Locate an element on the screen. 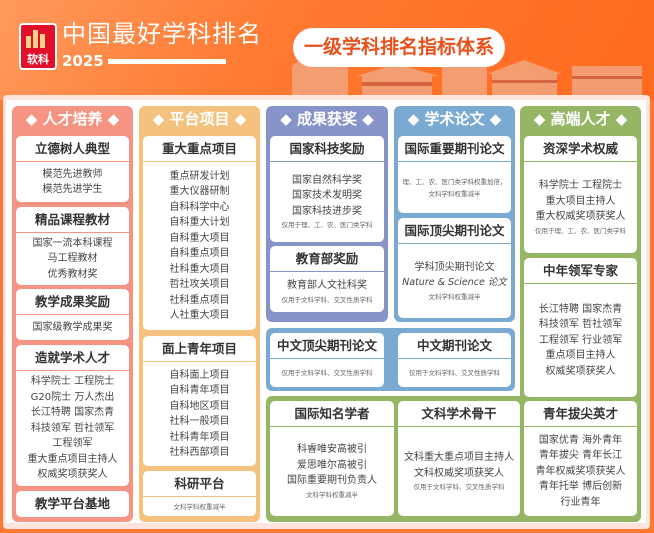  card-body: 国家级教学成果奖 is located at coordinates (72, 325).